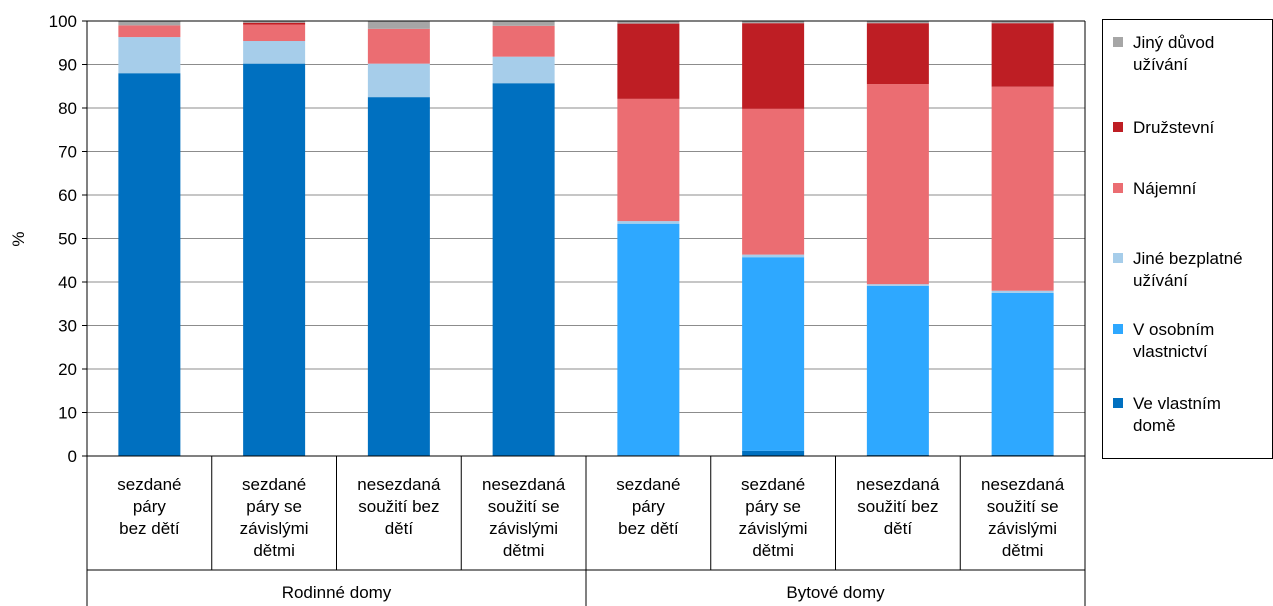  I want to click on legend-item: Jiný důvod užívání, so click(1193, 54).